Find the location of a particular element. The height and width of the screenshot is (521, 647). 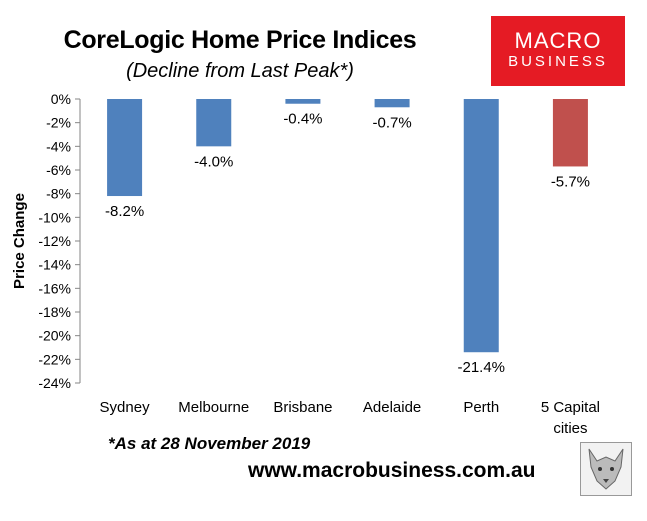

wolf-icon is located at coordinates (606, 469).